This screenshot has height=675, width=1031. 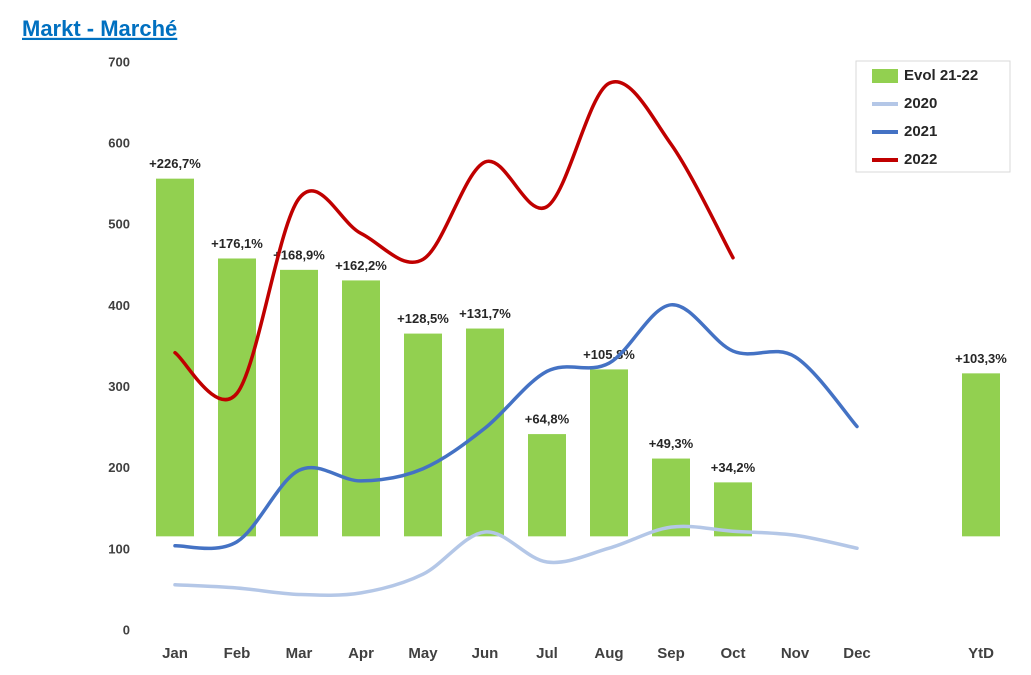 I want to click on data-label: +105,8%, so click(x=609, y=354).